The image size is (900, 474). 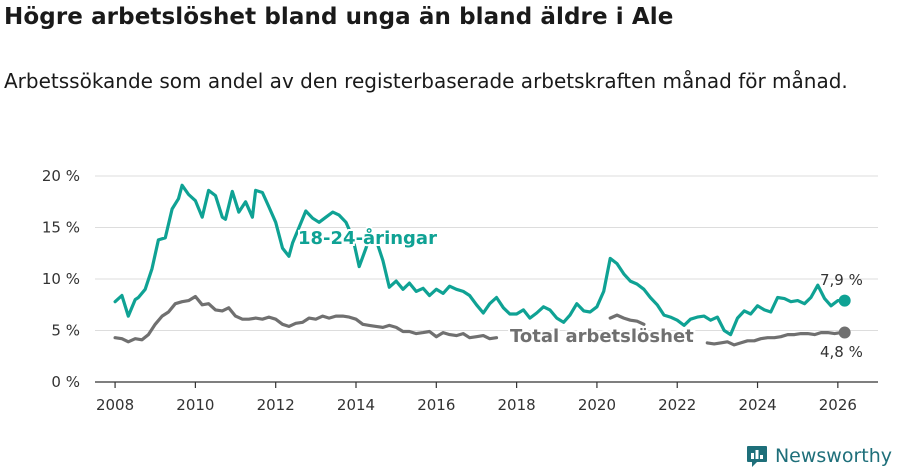 What do you see at coordinates (838, 405) in the screenshot?
I see `x-tick-label: 2026` at bounding box center [838, 405].